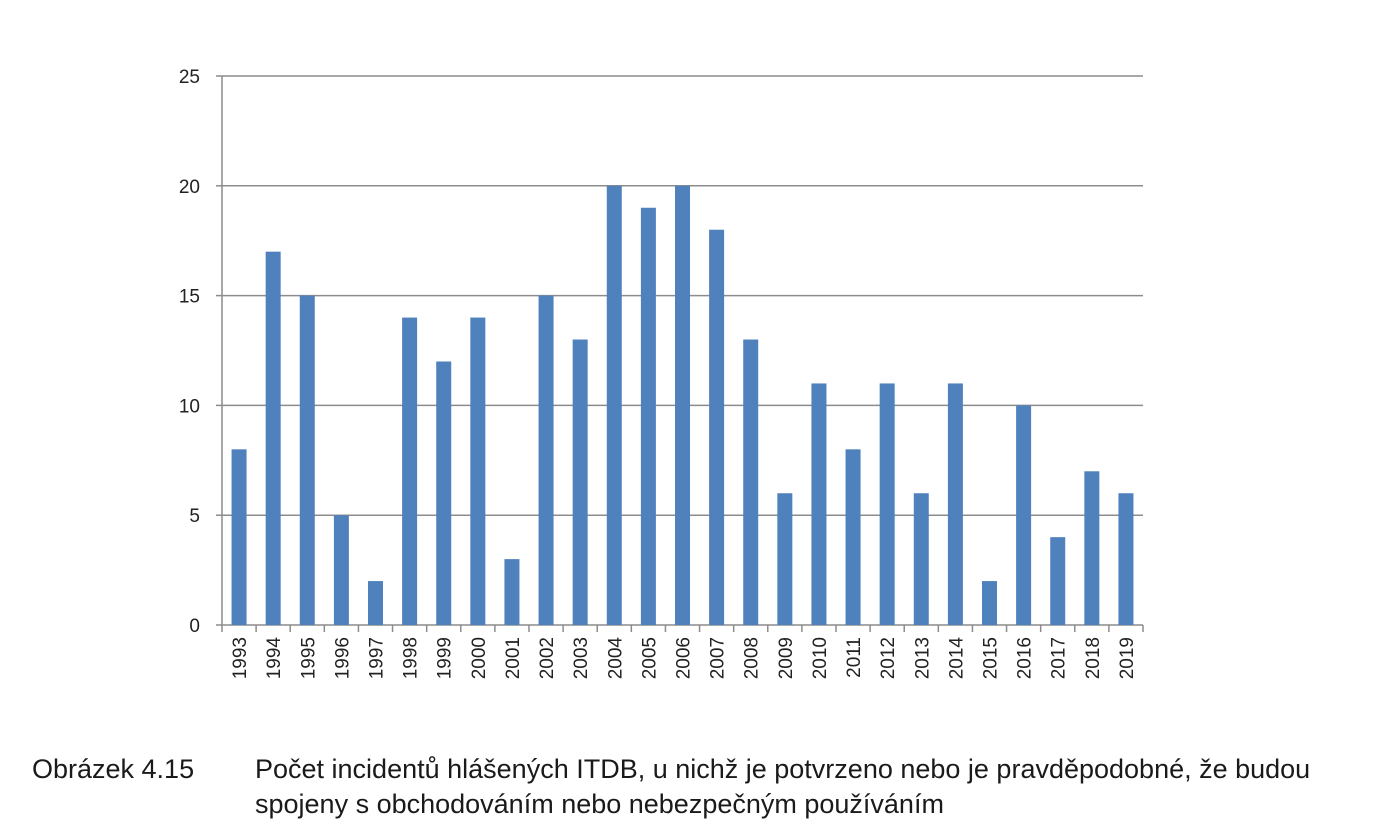 Image resolution: width=1389 pixels, height=837 pixels. What do you see at coordinates (752, 658) in the screenshot?
I see `x-tick-label: 2008` at bounding box center [752, 658].